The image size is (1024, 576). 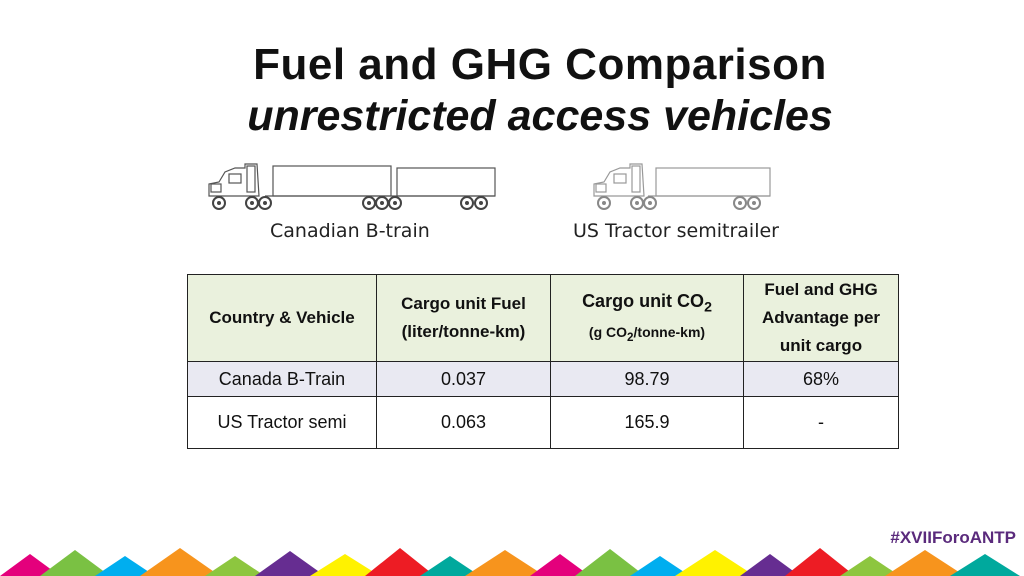 What do you see at coordinates (647, 379) in the screenshot?
I see `cell-co2: 98.79` at bounding box center [647, 379].